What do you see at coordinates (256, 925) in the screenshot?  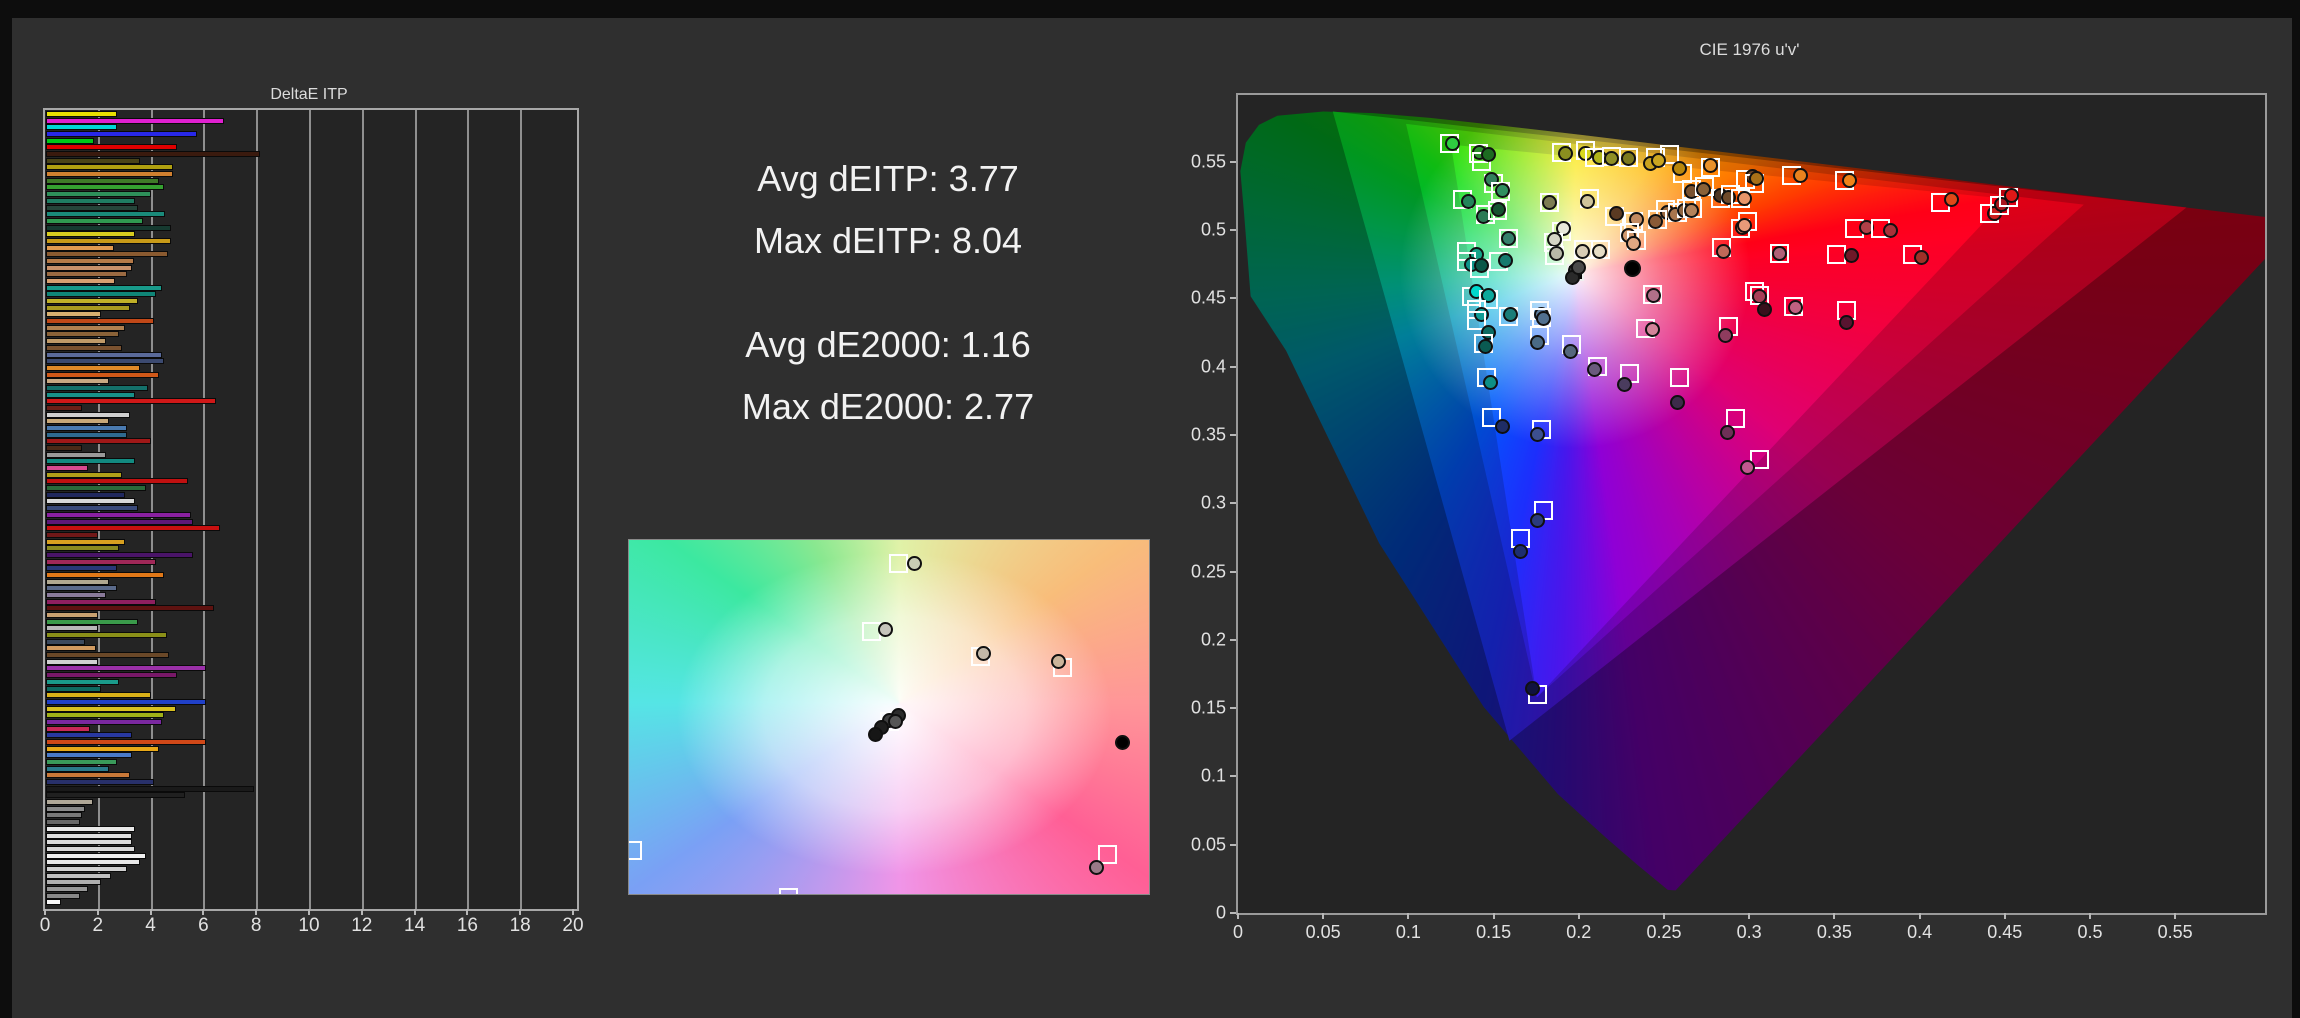 I see `axis-tick-label: 8` at bounding box center [256, 925].